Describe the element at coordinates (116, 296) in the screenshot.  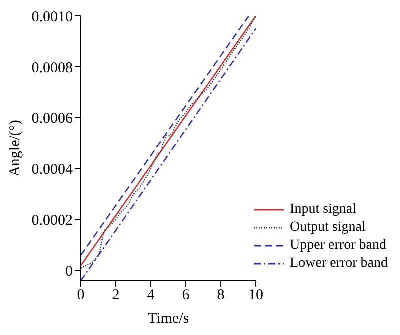
I see `x-tick-label: 2` at that location.